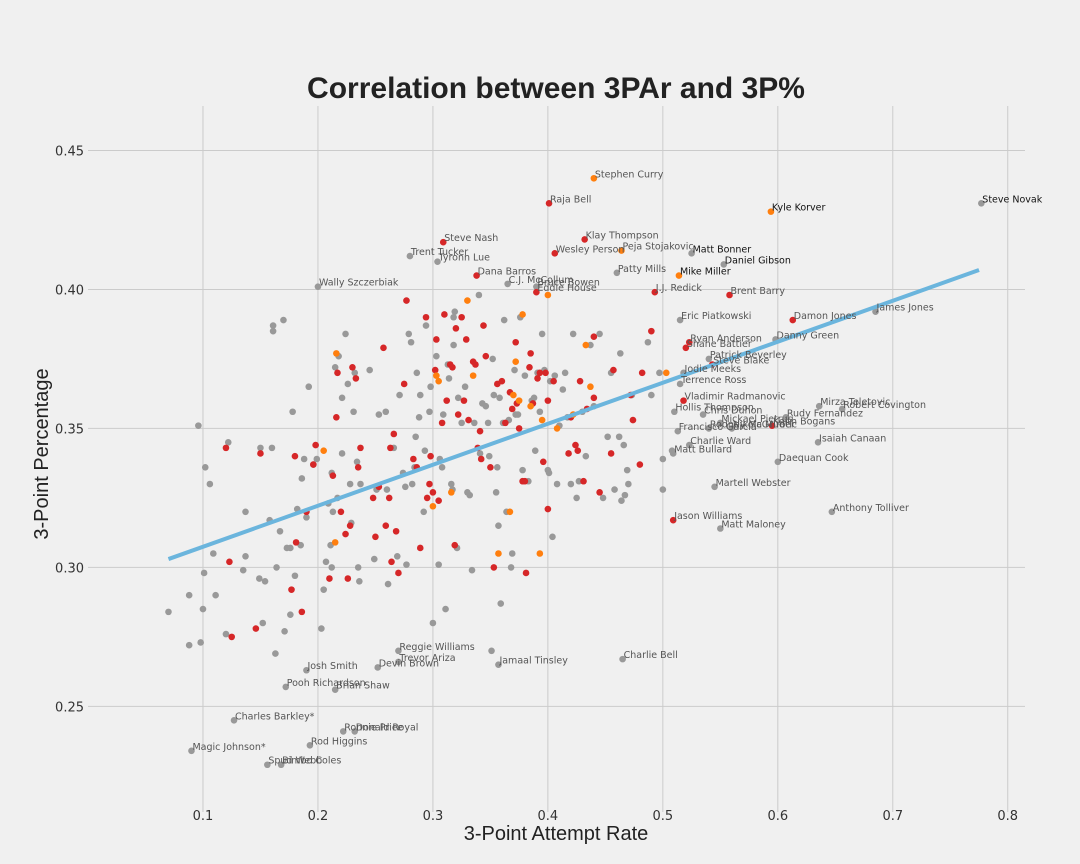 The width and height of the screenshot is (1080, 864). Describe the element at coordinates (373, 727) in the screenshot. I see `point-label: Ronnie Price` at that location.